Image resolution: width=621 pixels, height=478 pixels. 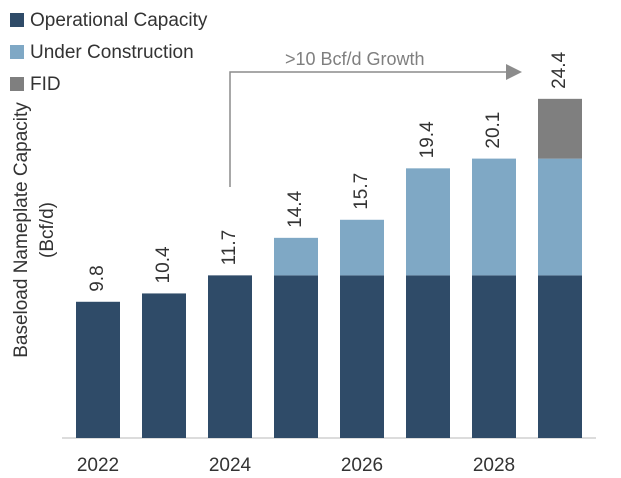 What do you see at coordinates (163, 264) in the screenshot?
I see `total-label: 10.4` at bounding box center [163, 264].